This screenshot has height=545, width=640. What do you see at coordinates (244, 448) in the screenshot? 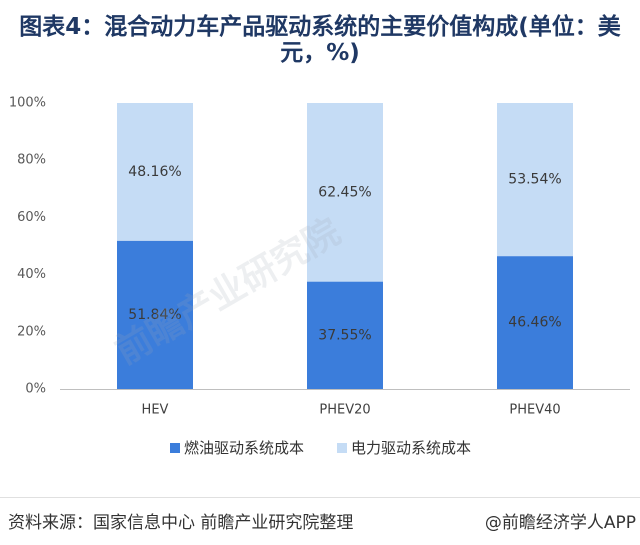
I see `legend-label: 燃油驱动系统成本` at bounding box center [244, 448].